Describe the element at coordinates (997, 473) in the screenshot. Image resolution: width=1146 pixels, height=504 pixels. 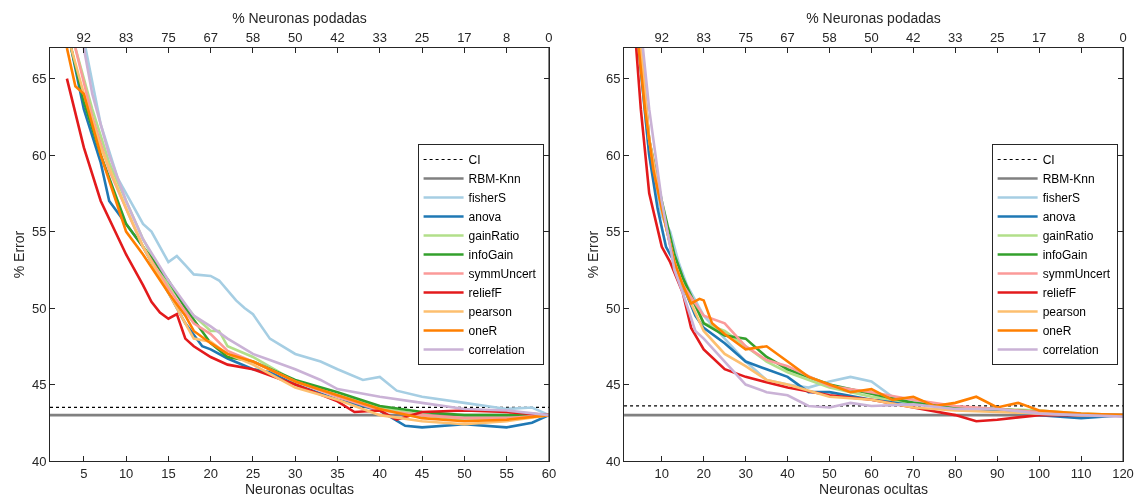
I see `x-tick-label: 90` at that location.